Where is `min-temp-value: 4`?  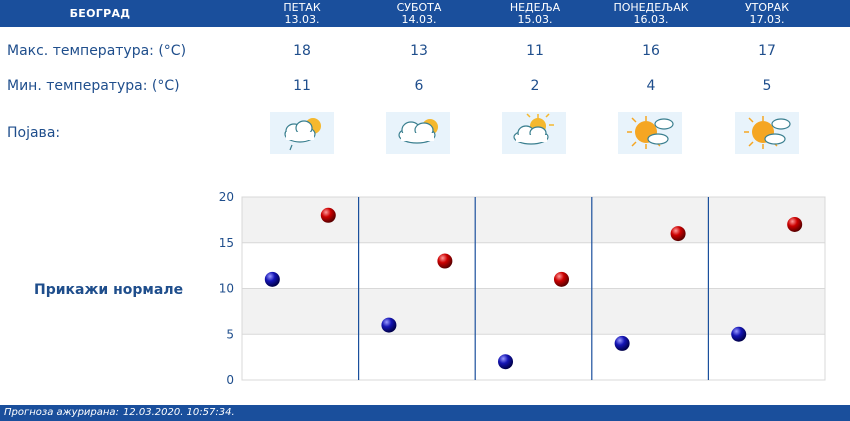 min-temp-value: 4 is located at coordinates (651, 86).